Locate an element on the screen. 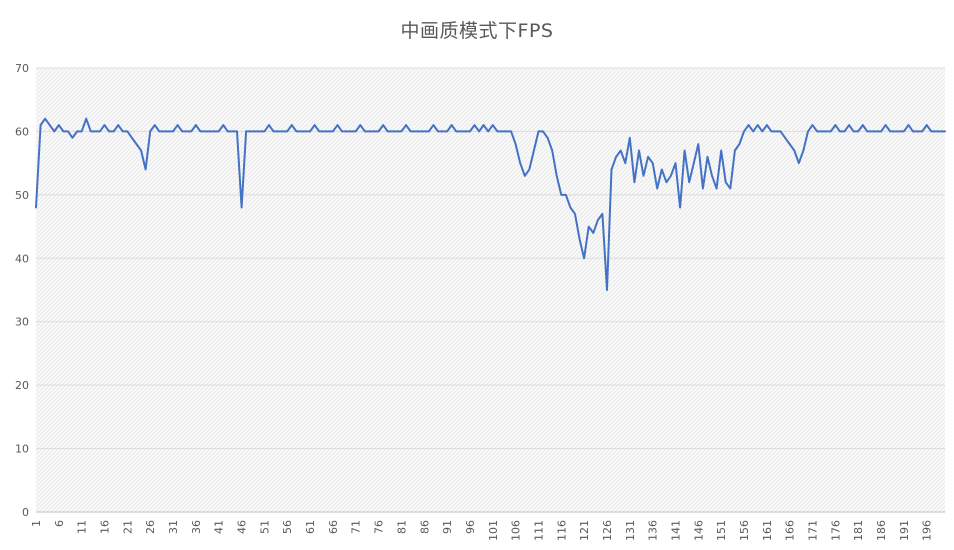 This screenshot has height=550, width=954. x-axis-label: 176 is located at coordinates (835, 530).